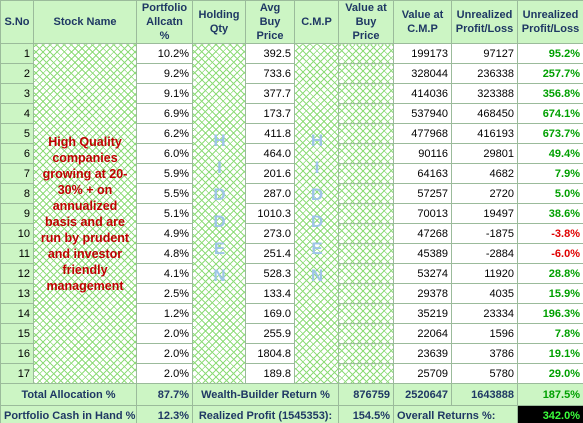 The height and width of the screenshot is (423, 583). Describe the element at coordinates (17, 173) in the screenshot. I see `serial-number: 7` at that location.